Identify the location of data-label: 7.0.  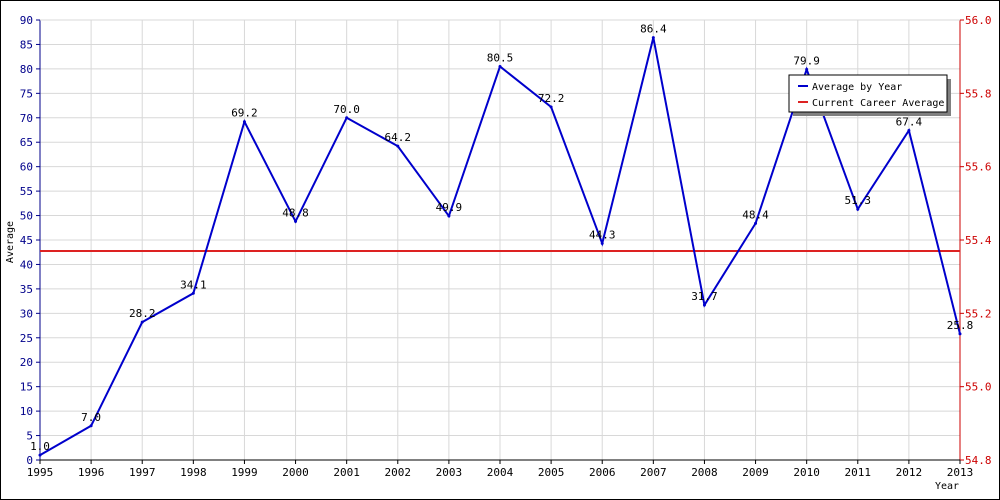
(91, 417).